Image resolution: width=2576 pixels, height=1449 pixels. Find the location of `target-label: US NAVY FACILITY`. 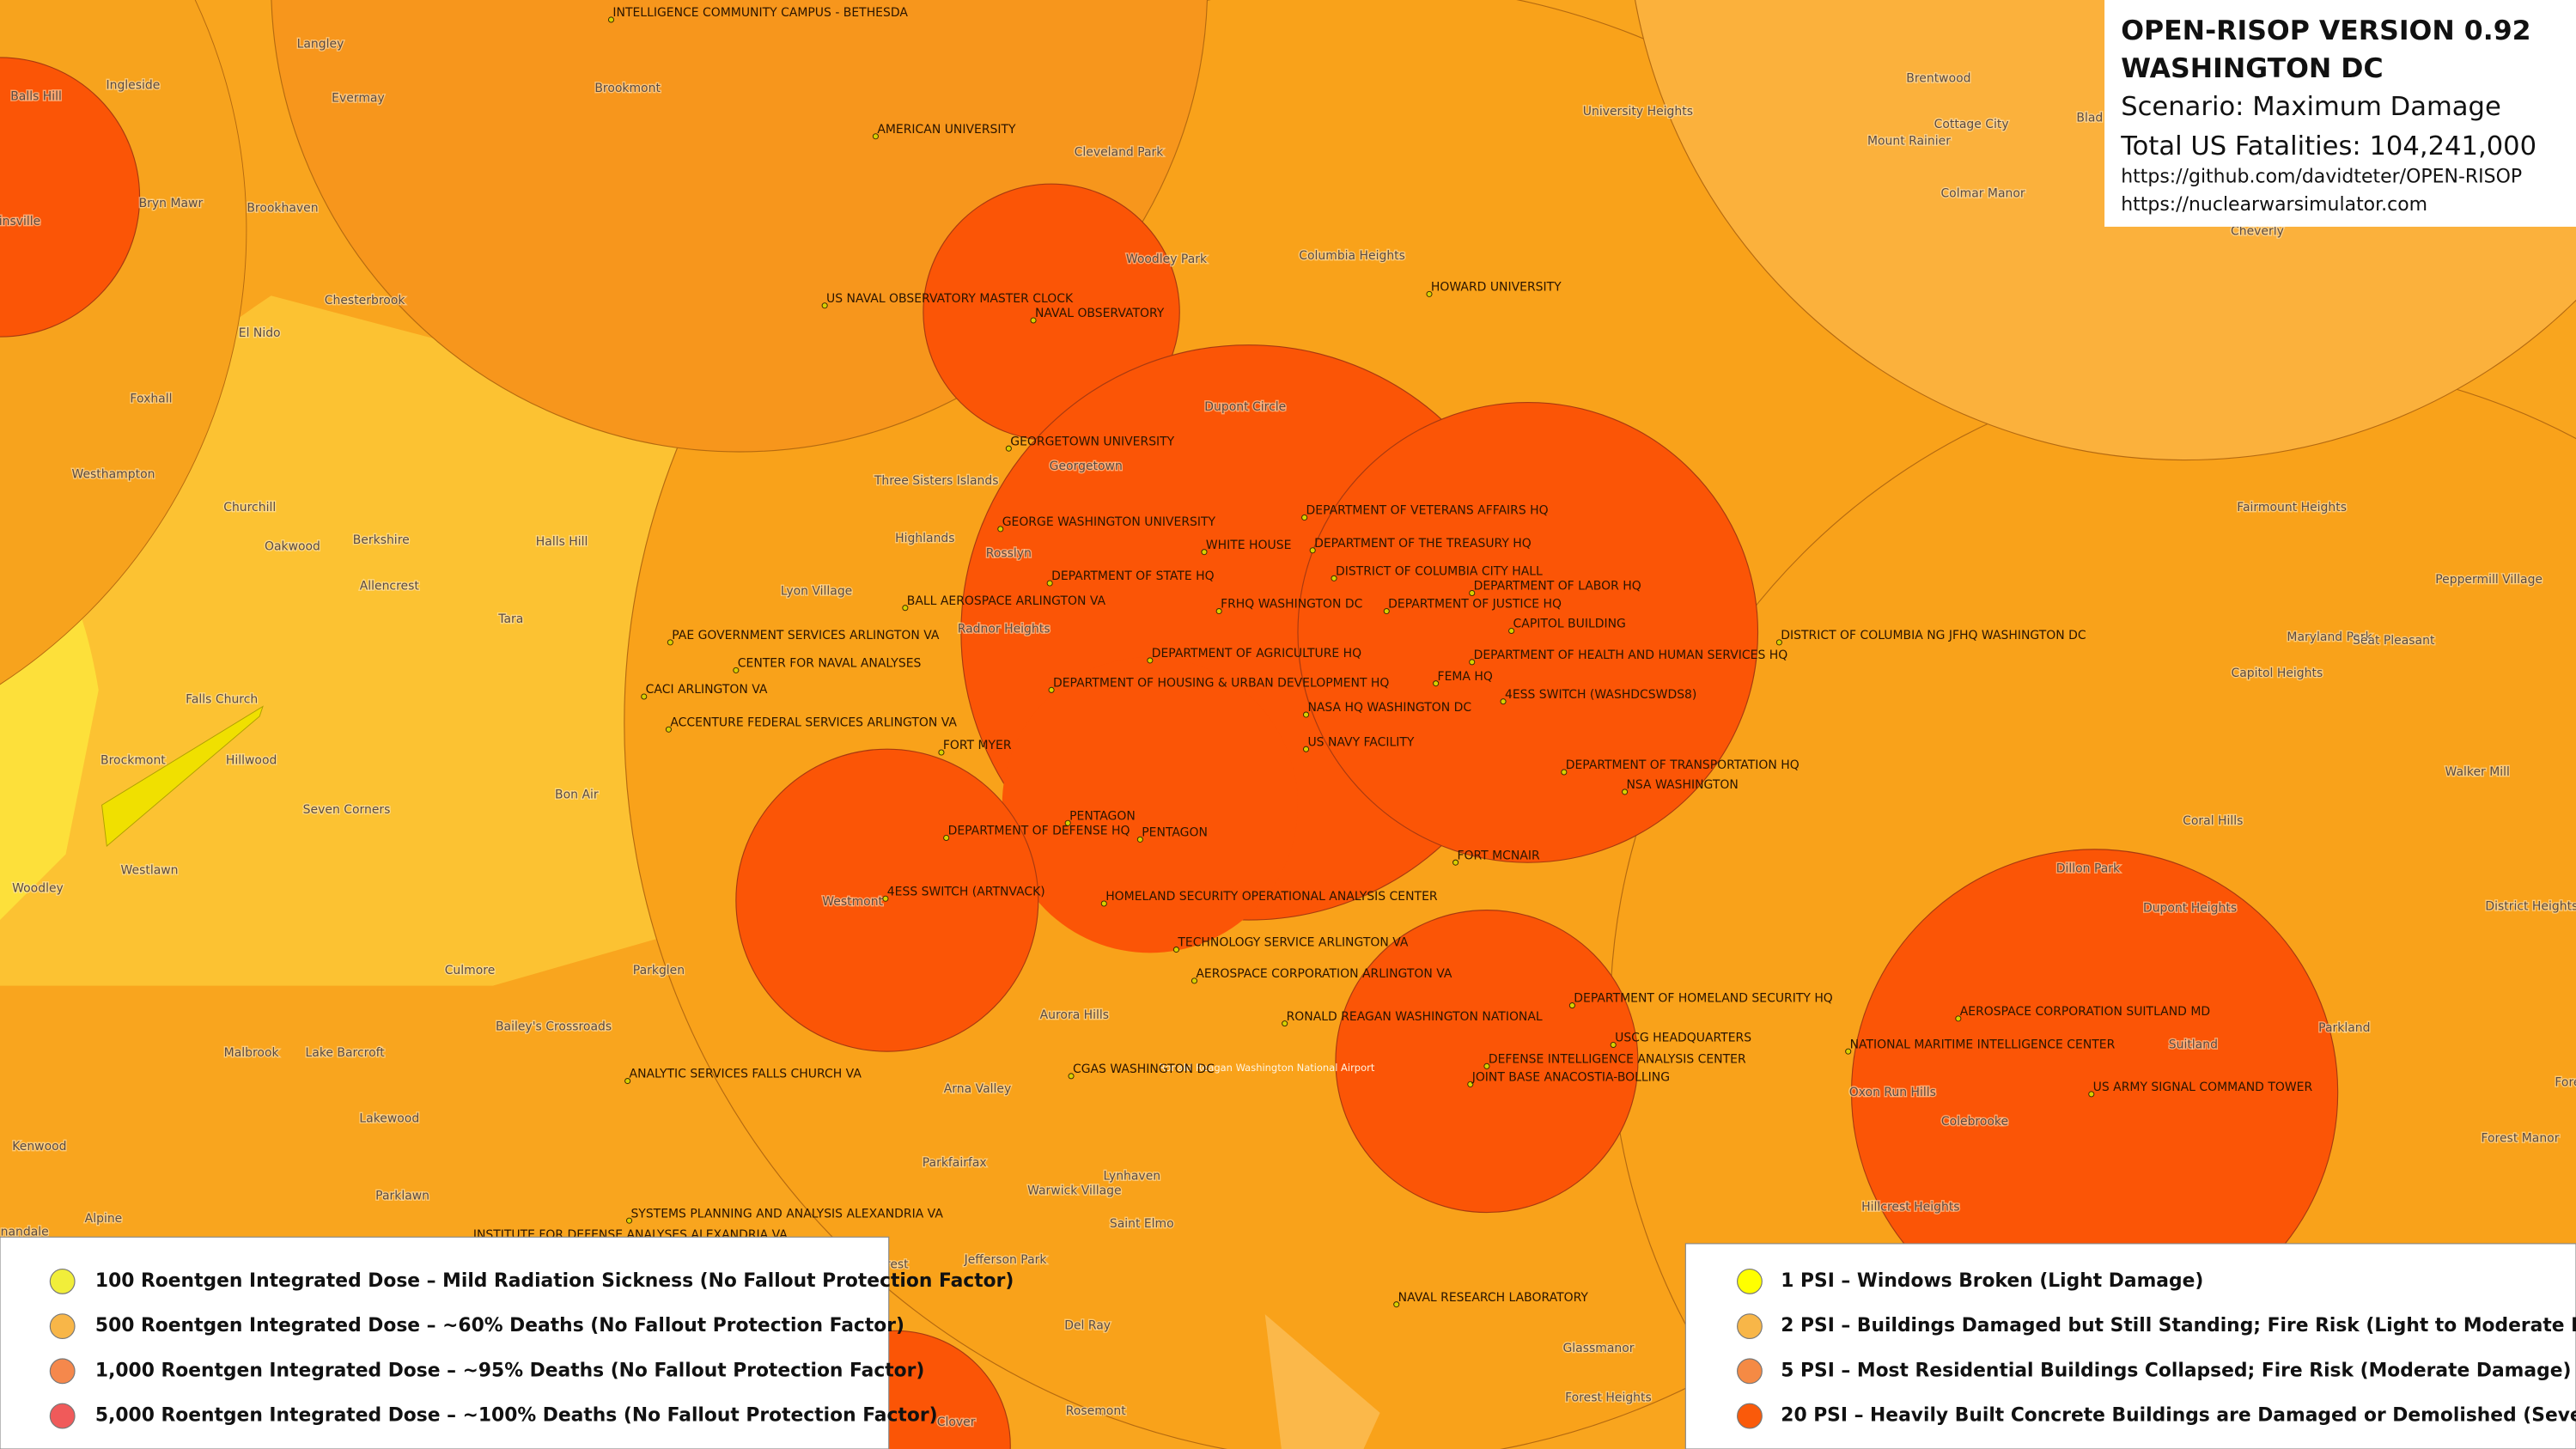

target-label: US NAVY FACILITY is located at coordinates (1360, 742).